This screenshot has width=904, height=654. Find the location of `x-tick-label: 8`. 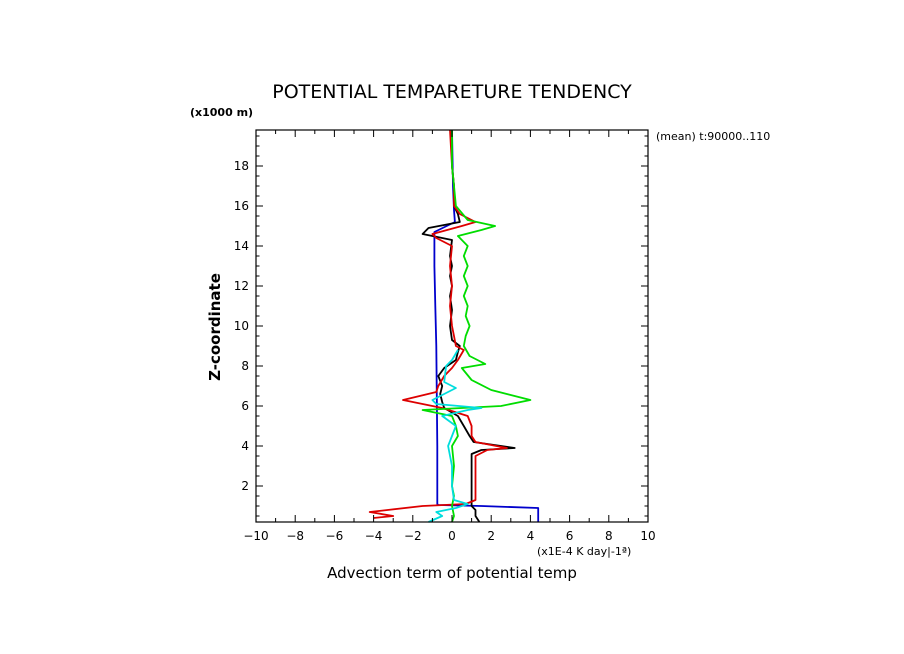

x-tick-label: 8 is located at coordinates (609, 536).